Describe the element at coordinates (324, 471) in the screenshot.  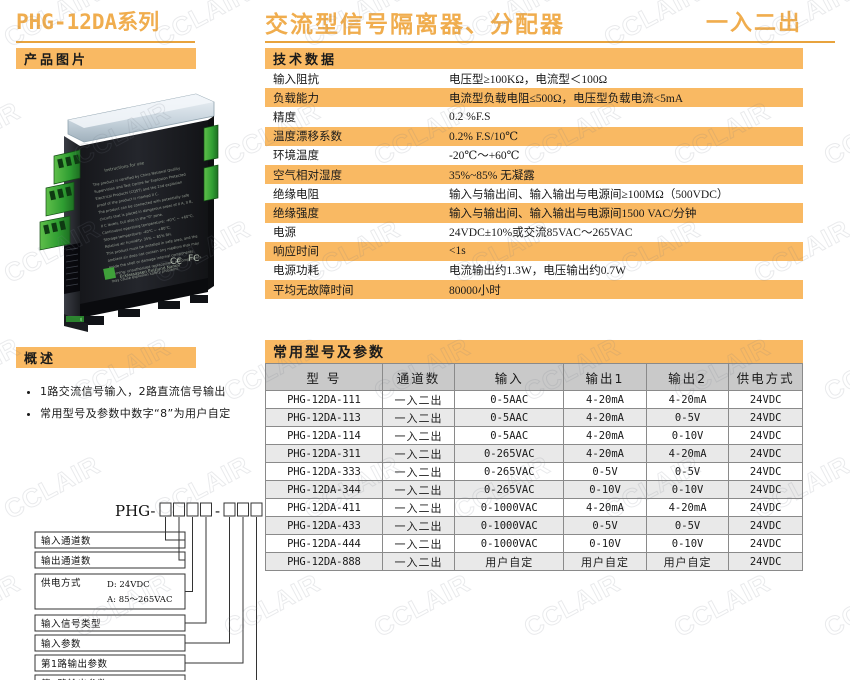
I see `models-table-cell: PHG-12DA-333` at that location.